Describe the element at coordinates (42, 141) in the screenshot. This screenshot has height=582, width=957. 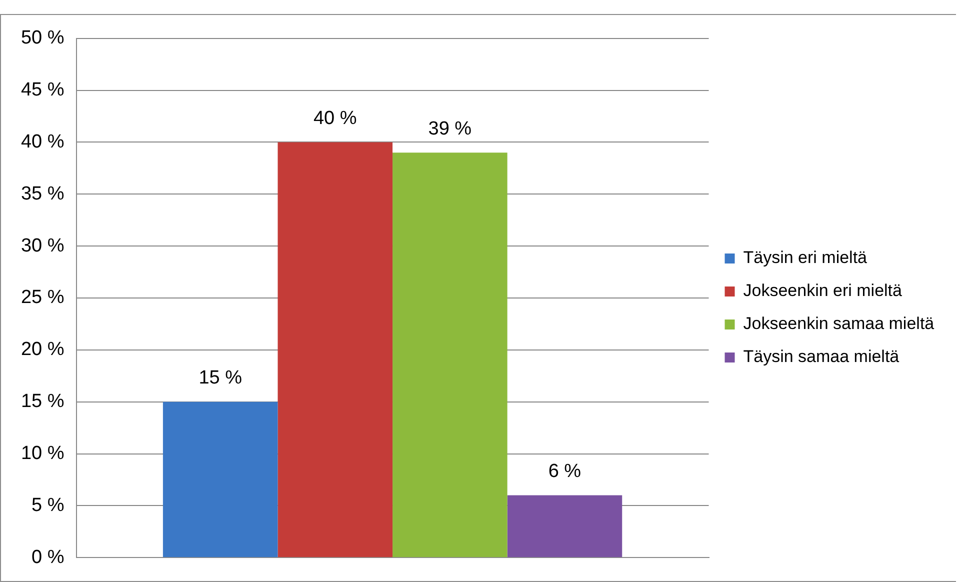
I see `y-tick-label: 40 %` at that location.